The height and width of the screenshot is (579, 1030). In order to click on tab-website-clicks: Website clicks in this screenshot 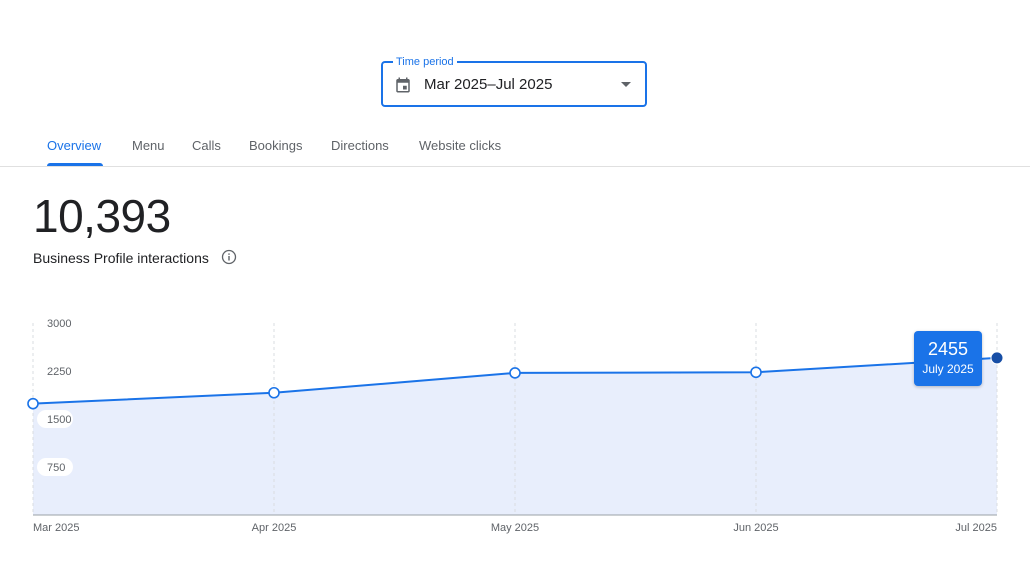, I will do `click(460, 145)`.